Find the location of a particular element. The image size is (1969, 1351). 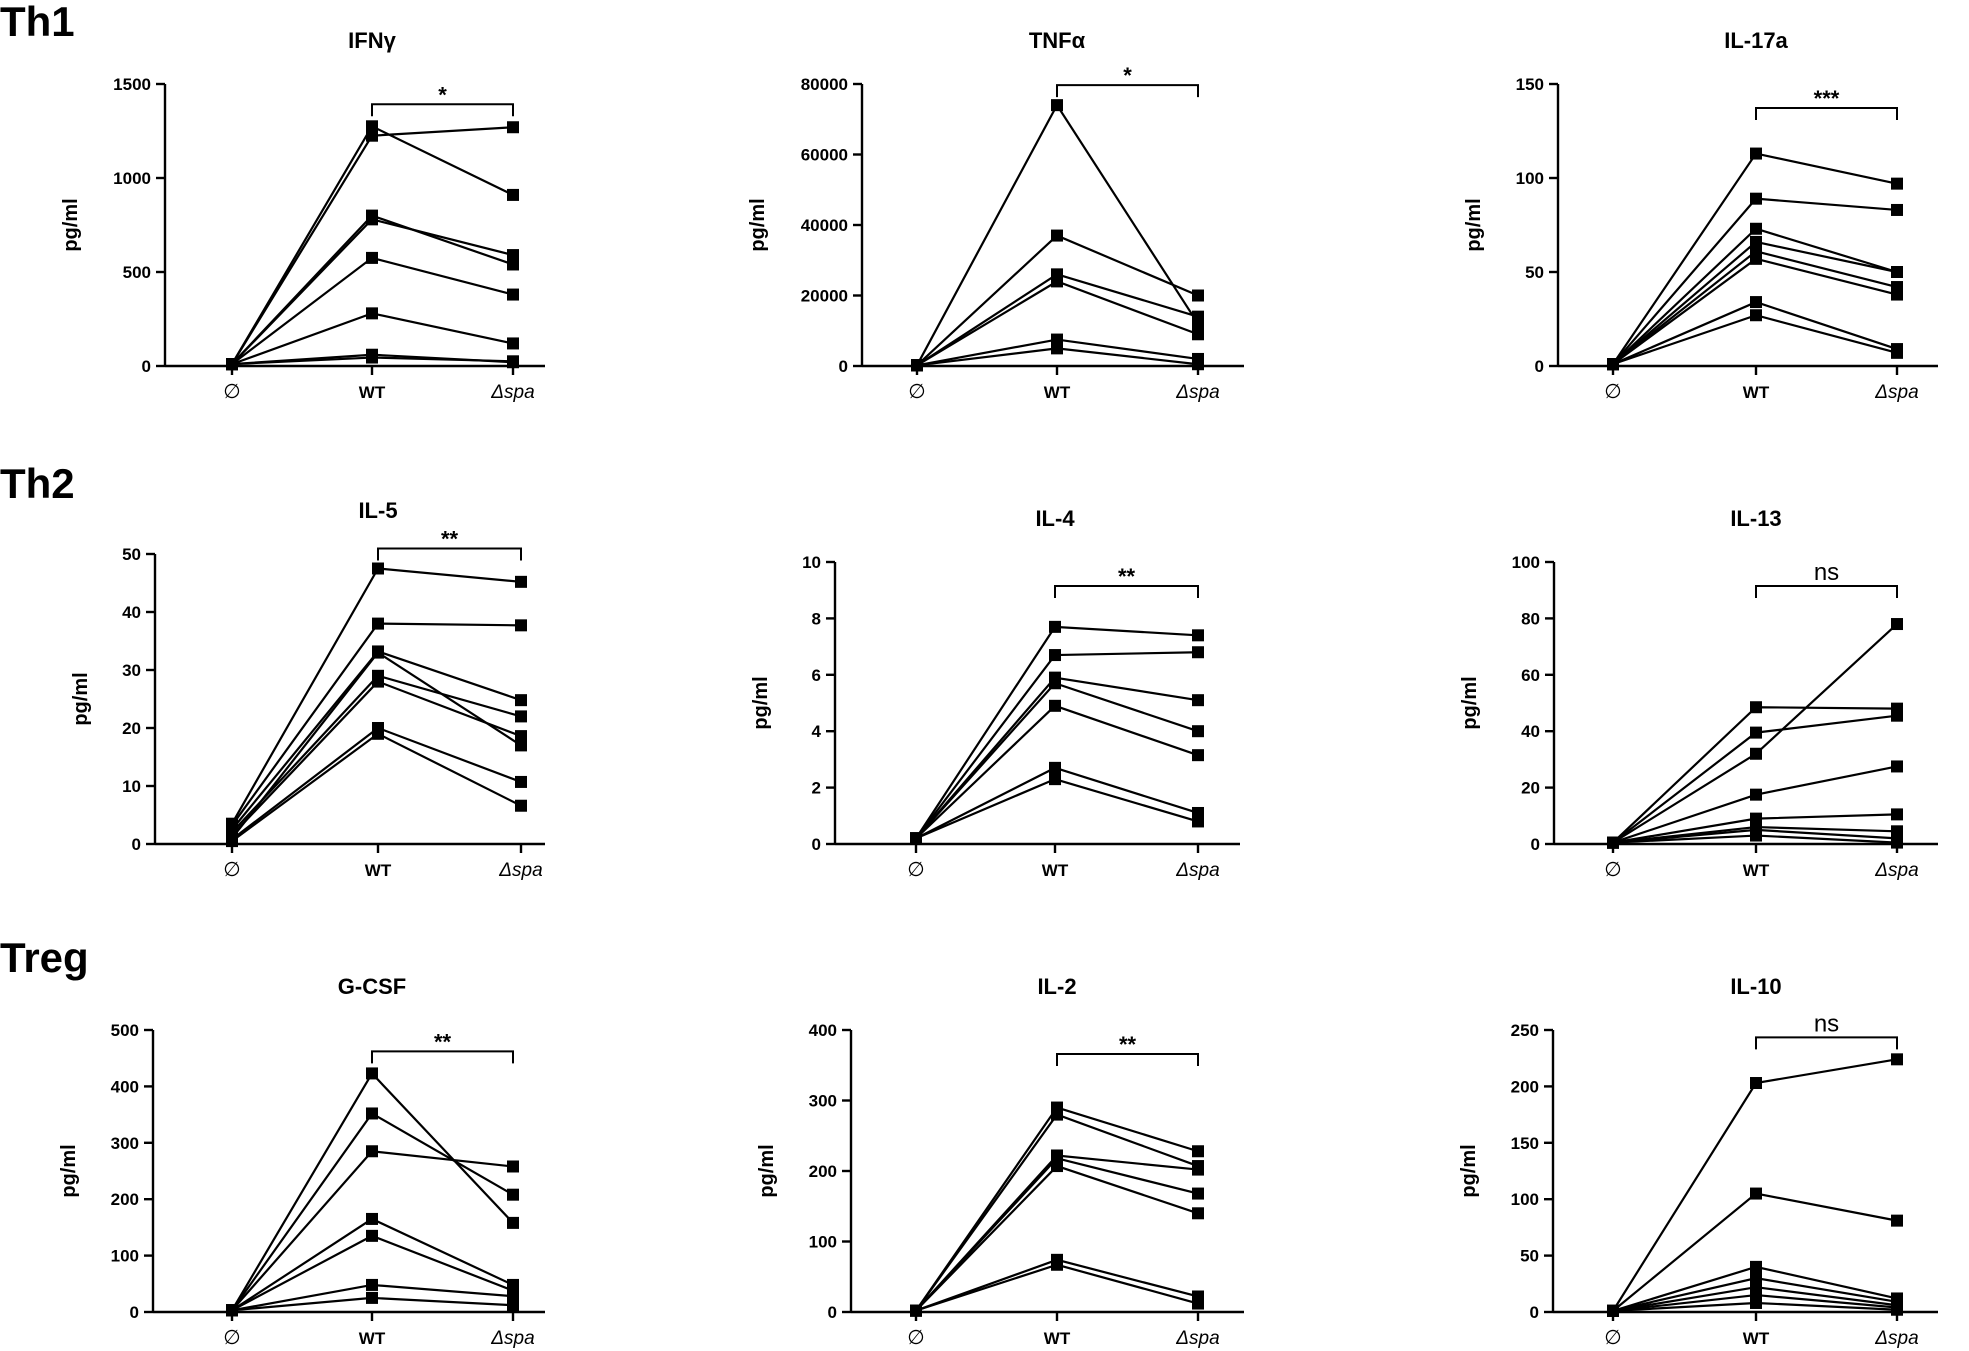

row-label-th1: Th1 is located at coordinates (37, 22).